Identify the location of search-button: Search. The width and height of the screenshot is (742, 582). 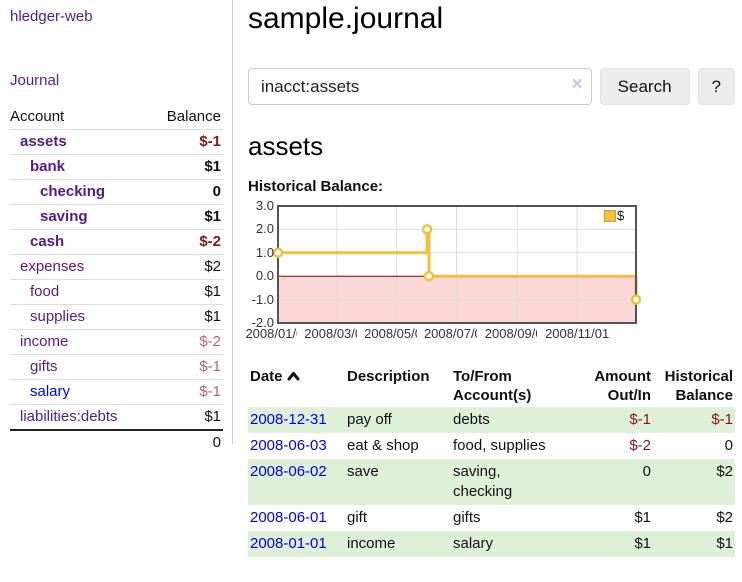
(644, 86).